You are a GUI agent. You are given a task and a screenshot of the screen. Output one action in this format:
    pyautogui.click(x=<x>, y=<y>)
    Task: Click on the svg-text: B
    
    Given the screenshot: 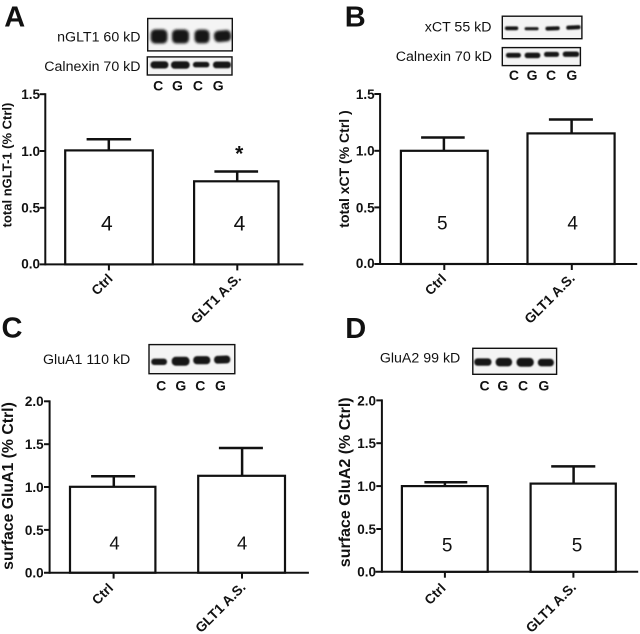 What is the action you would take?
    pyautogui.click(x=355, y=18)
    